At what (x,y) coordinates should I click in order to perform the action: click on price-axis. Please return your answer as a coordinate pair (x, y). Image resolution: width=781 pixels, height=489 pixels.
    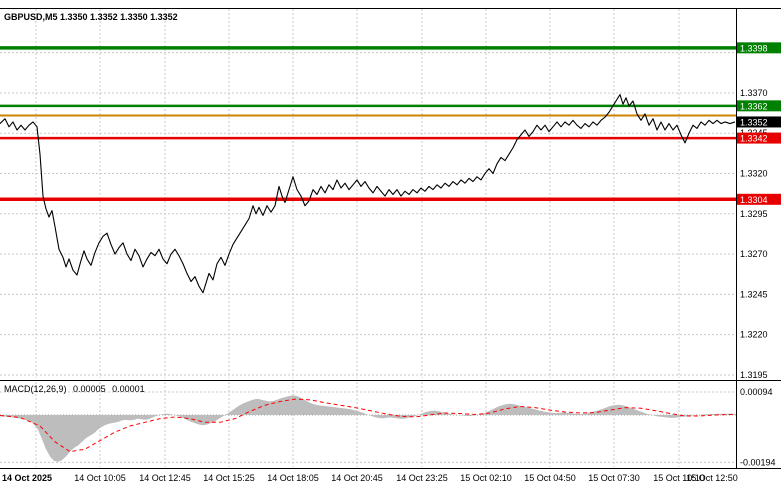
    Looking at the image, I should click on (759, 238).